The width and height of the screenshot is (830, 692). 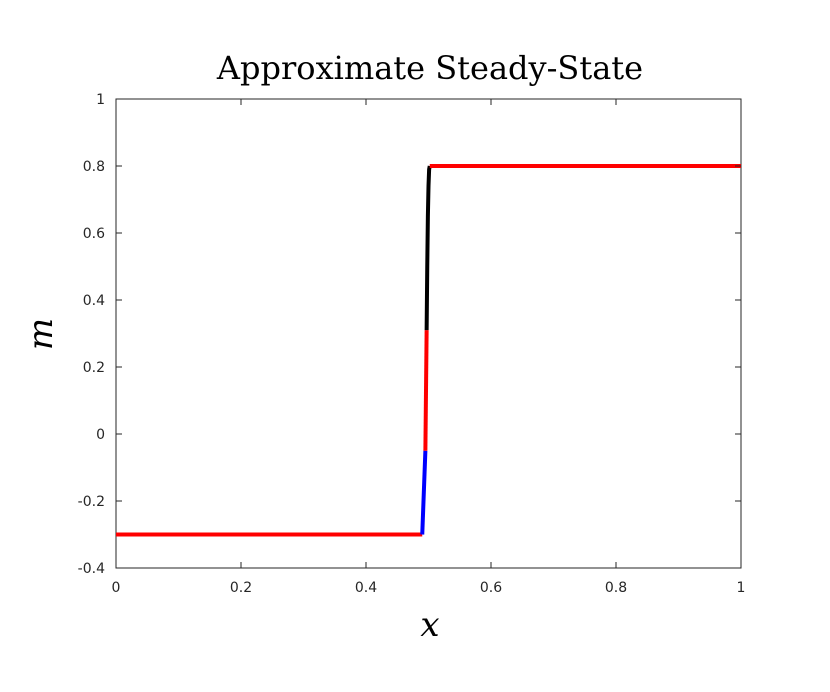 I want to click on x-tick-label: 0.8, so click(x=616, y=588).